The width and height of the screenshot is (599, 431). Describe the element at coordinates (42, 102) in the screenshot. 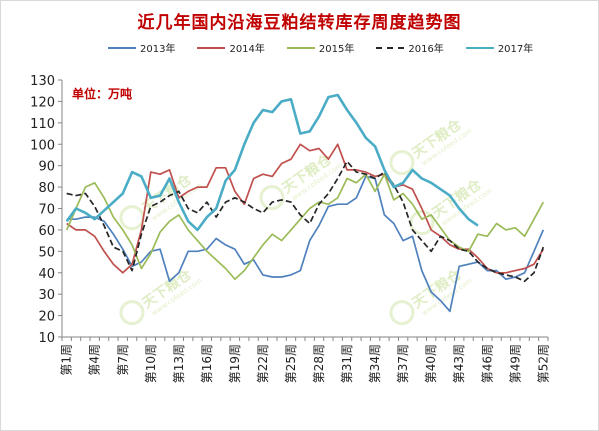

I see `y-tick-label: 120` at that location.